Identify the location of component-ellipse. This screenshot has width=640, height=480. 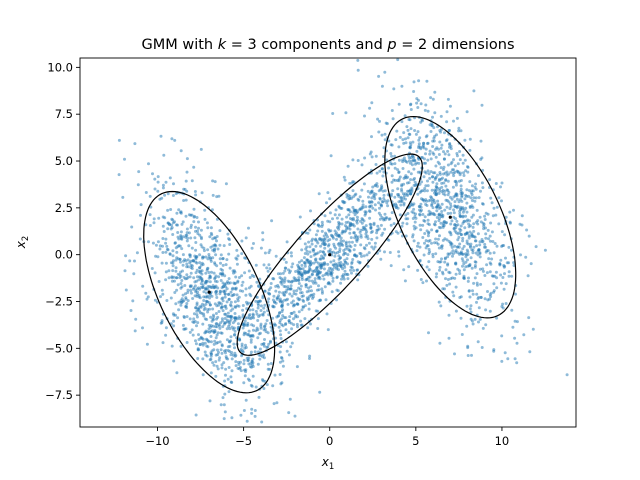
(450, 217).